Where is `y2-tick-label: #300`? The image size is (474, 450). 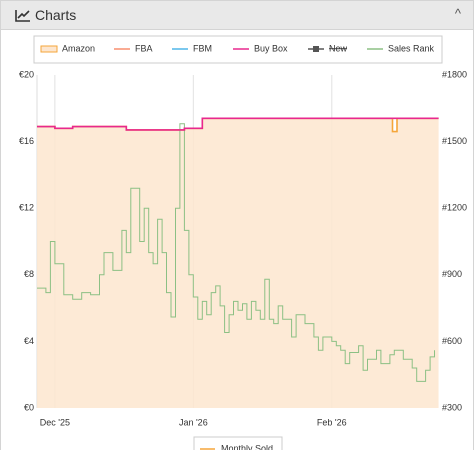 y2-tick-label: #300 is located at coordinates (452, 407).